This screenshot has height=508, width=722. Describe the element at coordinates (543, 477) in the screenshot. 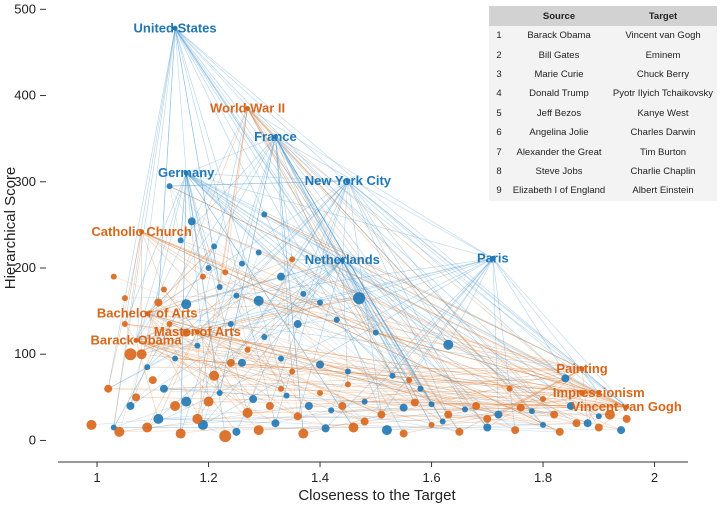

I see `x-tick-label: 1.8` at that location.